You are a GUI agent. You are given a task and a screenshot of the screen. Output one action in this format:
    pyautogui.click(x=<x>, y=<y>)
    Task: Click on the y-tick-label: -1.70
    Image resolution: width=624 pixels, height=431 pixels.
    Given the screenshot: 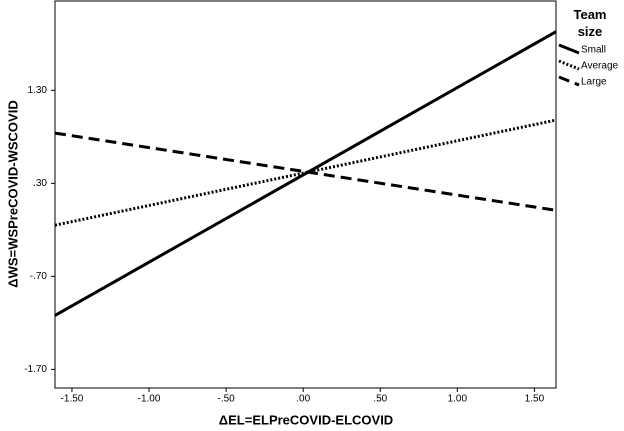 What is the action you would take?
    pyautogui.click(x=35, y=369)
    